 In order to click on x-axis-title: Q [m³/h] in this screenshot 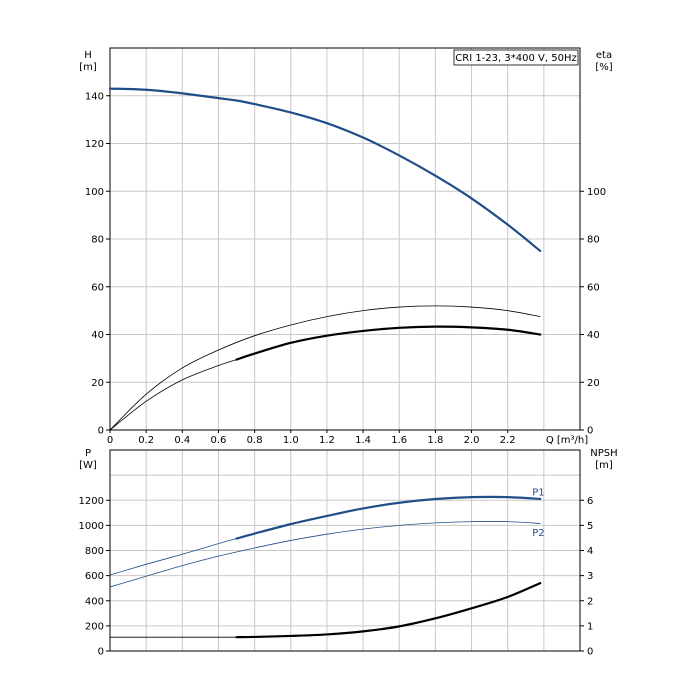, I will do `click(567, 440)`.